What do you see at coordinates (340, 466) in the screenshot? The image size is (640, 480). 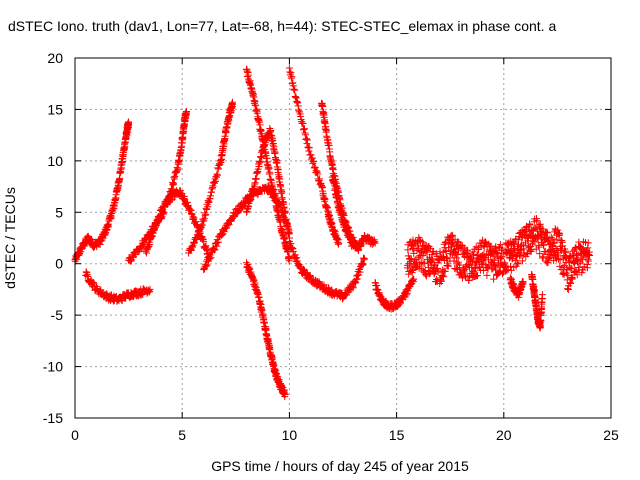 I see `x-axis-label: GPS time / hours of day 245 of year 2015` at bounding box center [340, 466].